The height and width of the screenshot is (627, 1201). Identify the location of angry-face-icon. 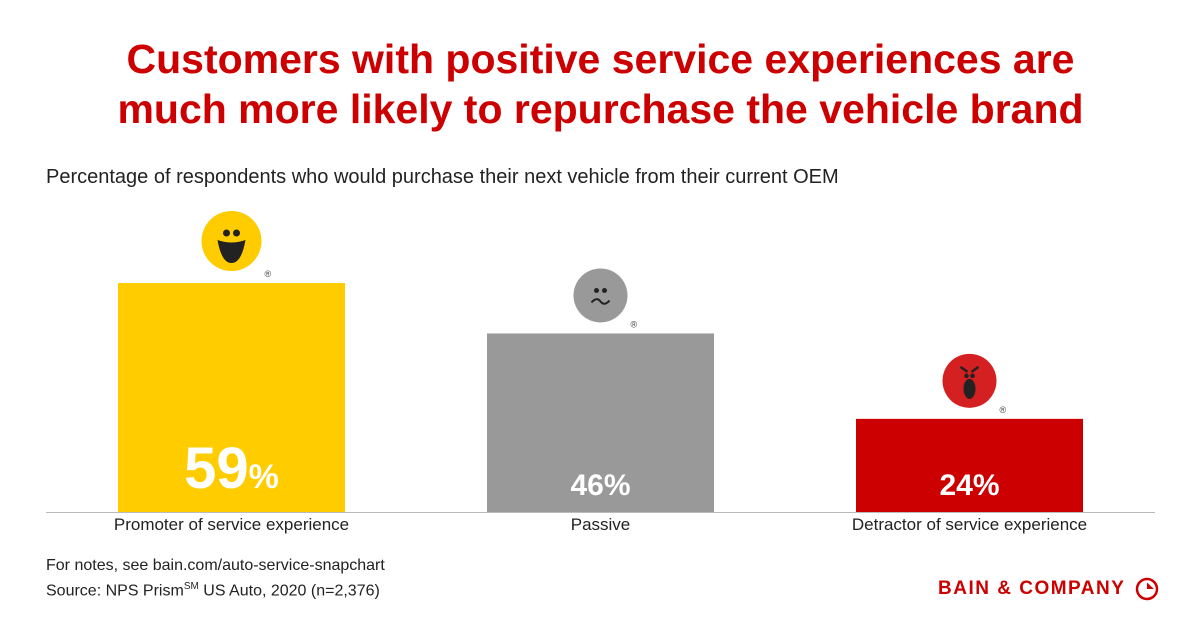
(969, 380).